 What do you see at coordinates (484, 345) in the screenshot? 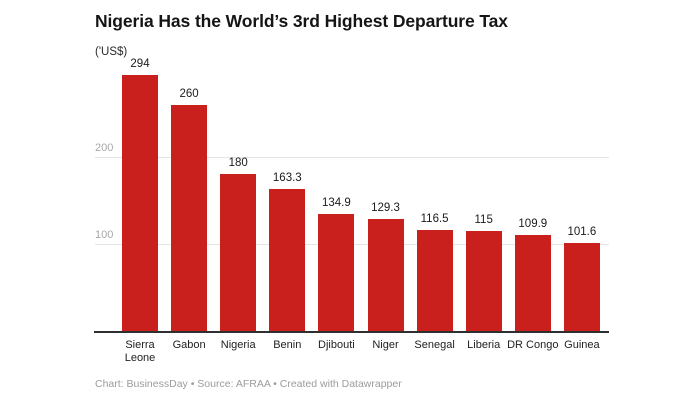
I see `x-axis-category-label: Liberia` at bounding box center [484, 345].